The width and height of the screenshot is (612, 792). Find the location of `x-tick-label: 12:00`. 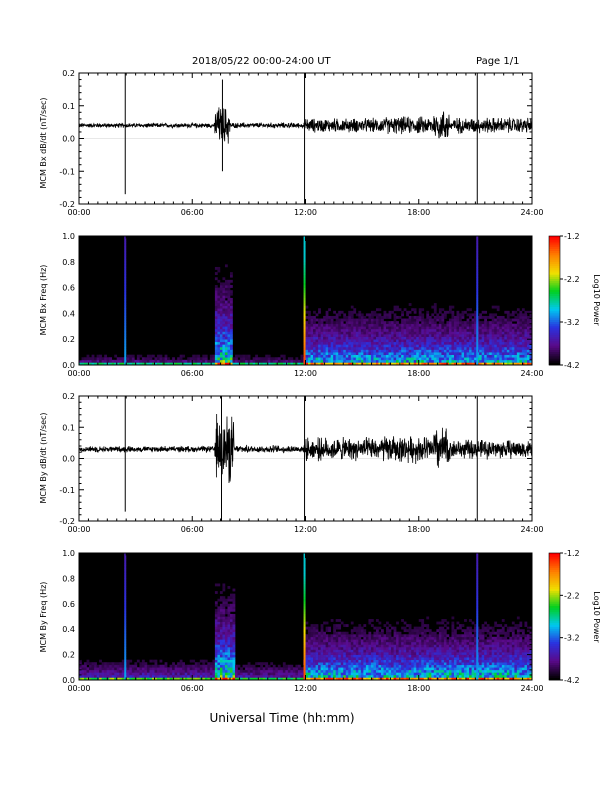

x-tick-label: 12:00 is located at coordinates (305, 529).